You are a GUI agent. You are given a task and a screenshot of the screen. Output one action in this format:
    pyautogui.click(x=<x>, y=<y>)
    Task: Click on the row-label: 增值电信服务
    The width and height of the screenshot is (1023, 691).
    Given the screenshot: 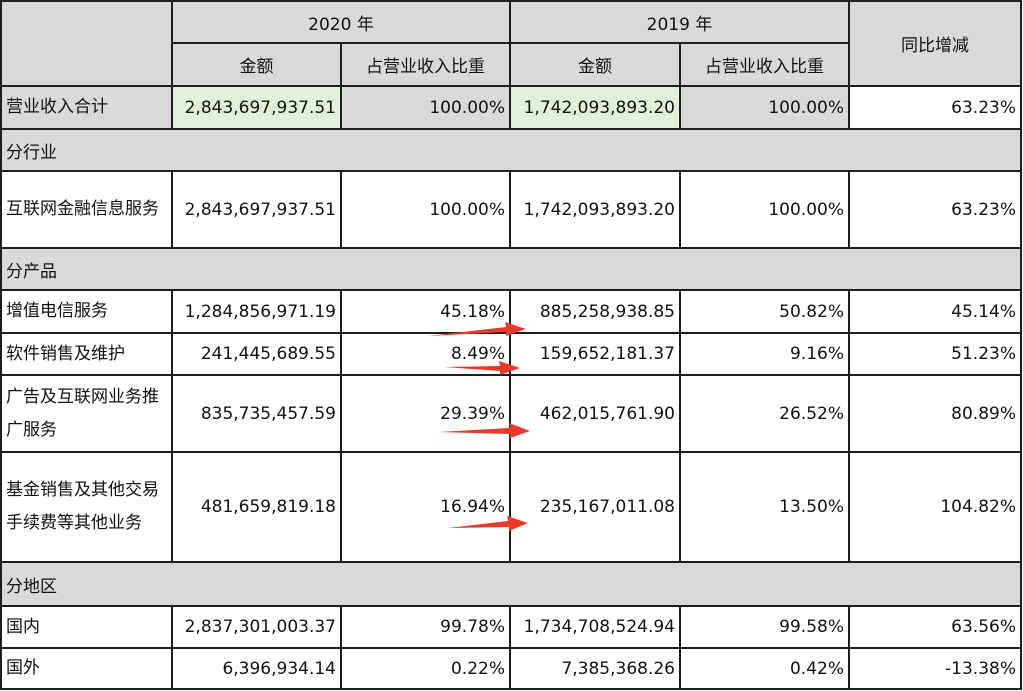 What is the action you would take?
    pyautogui.click(x=86, y=311)
    